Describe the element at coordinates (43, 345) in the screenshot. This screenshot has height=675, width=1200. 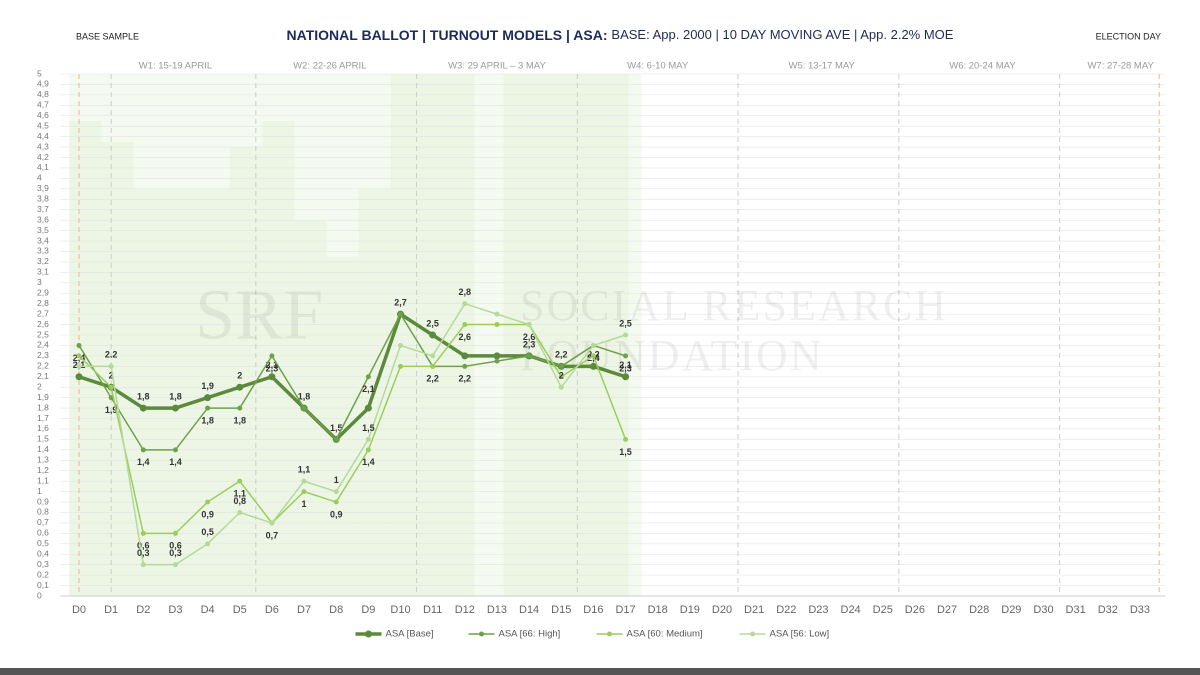
I see `y-tick-label: 2,4` at that location.